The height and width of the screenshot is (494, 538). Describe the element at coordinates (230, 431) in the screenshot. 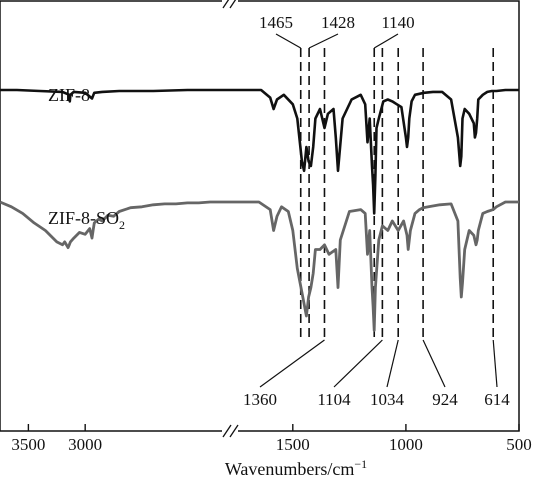

I see `axis-break-bottom` at that location.